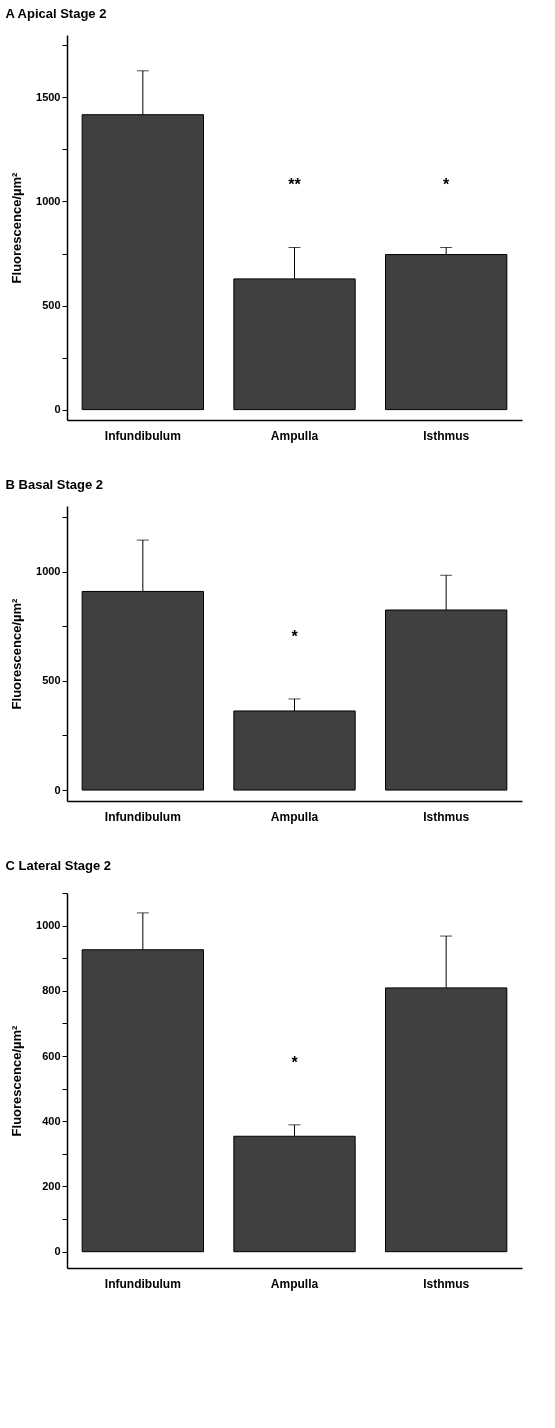  What do you see at coordinates (58, 865) in the screenshot?
I see `chart-title: C Lateral Stage 2` at bounding box center [58, 865].